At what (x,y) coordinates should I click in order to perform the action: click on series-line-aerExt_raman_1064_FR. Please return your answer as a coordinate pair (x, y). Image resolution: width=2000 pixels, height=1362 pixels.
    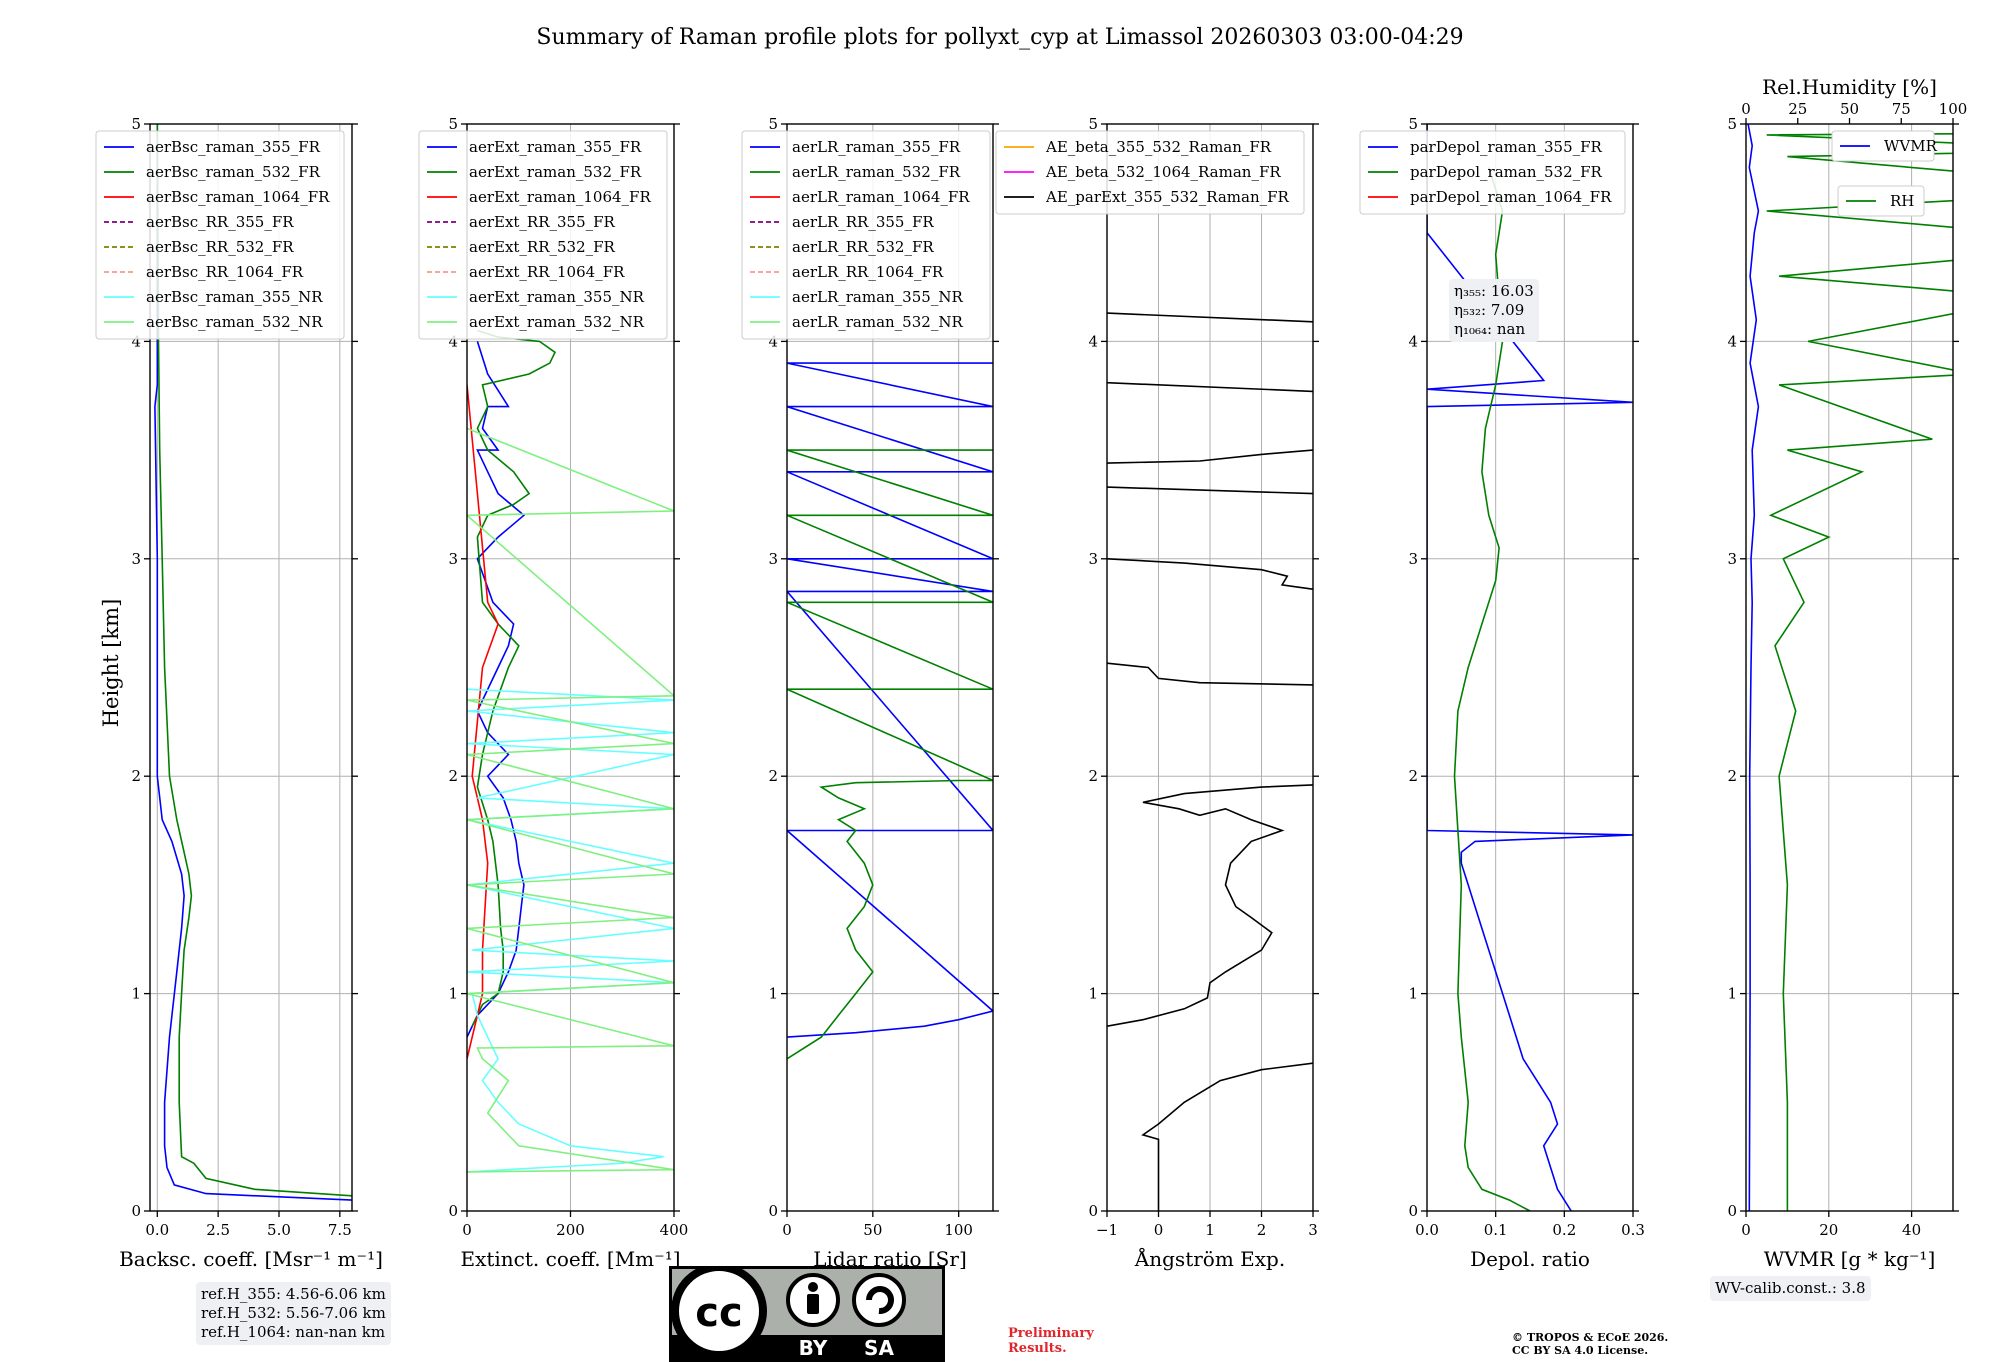
    Looking at the image, I should click on (483, 721).